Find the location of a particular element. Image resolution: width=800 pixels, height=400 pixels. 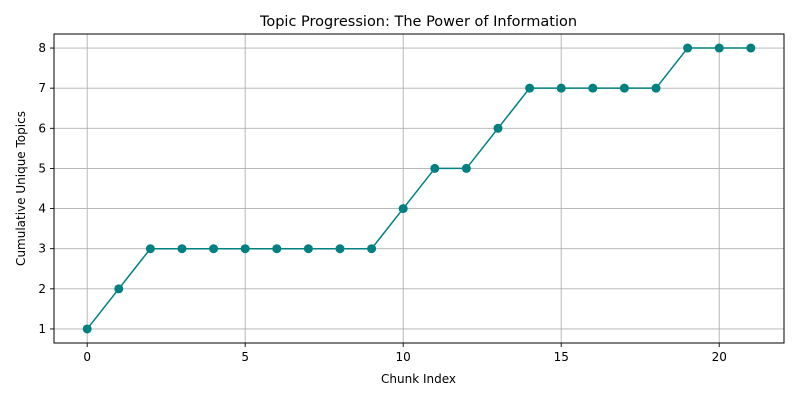

x-axis-title: Chunk Index is located at coordinates (418, 379).